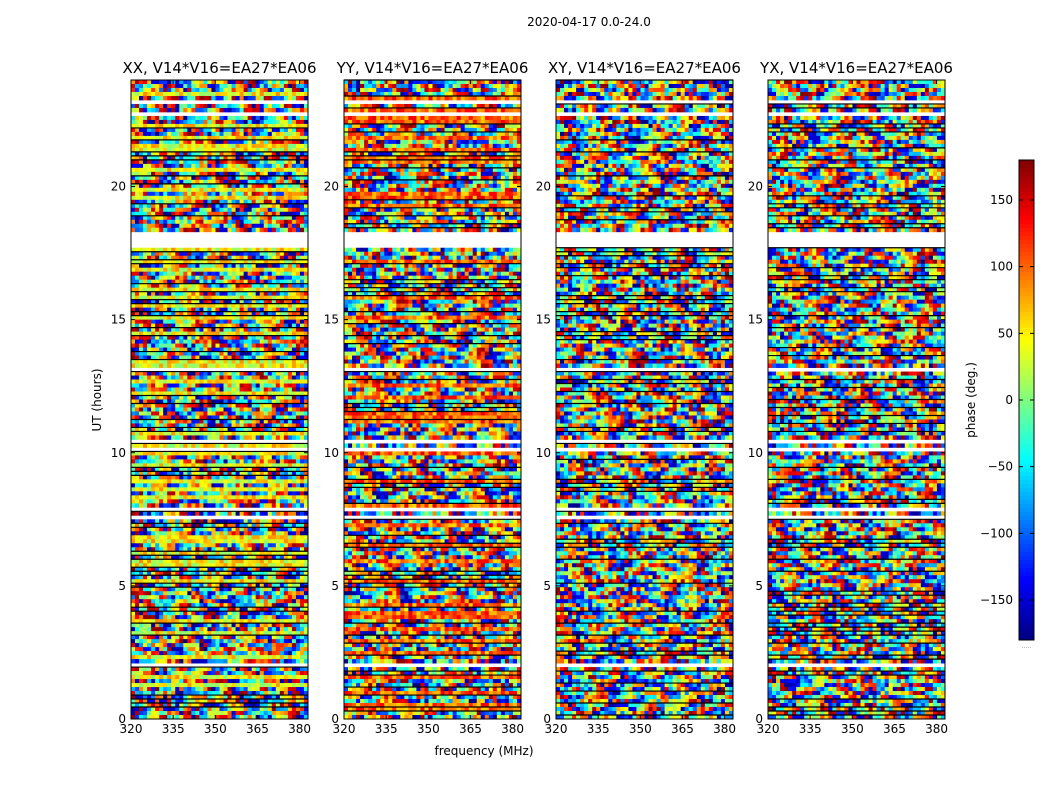  Describe the element at coordinates (971, 400) in the screenshot. I see `colorbar-label: phase (deg.)` at that location.